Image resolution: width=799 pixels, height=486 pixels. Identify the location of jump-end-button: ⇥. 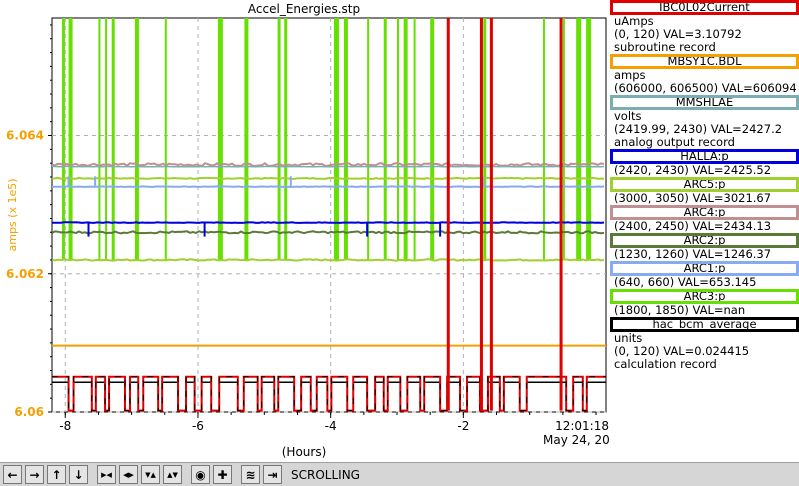
(272, 474).